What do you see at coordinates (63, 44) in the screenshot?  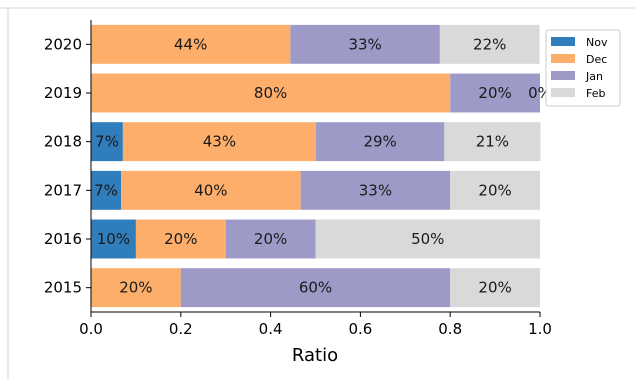 I see `y-tick-label-2020: 2020` at bounding box center [63, 44].